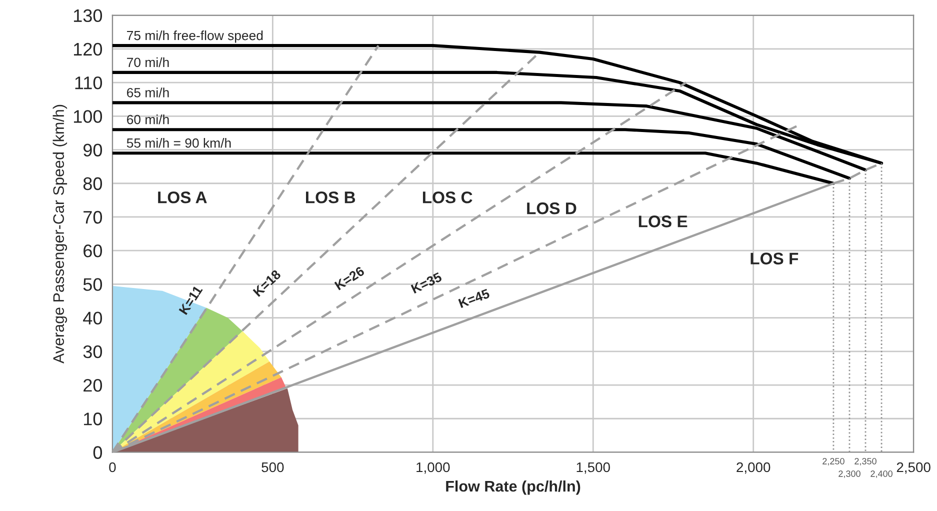  I want to click on y-tick-label: 100, so click(88, 116).